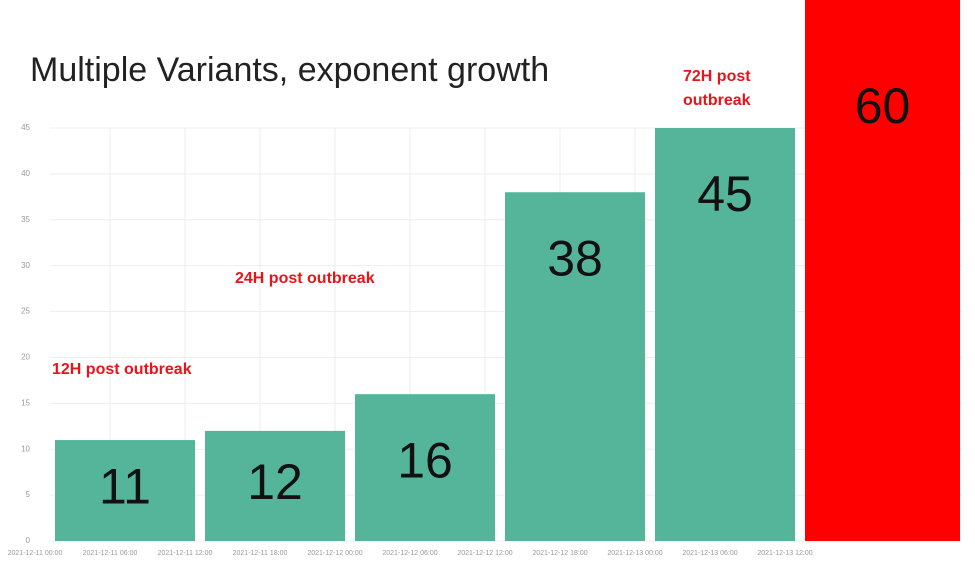  I want to click on y-tick-label: 25, so click(25, 311).